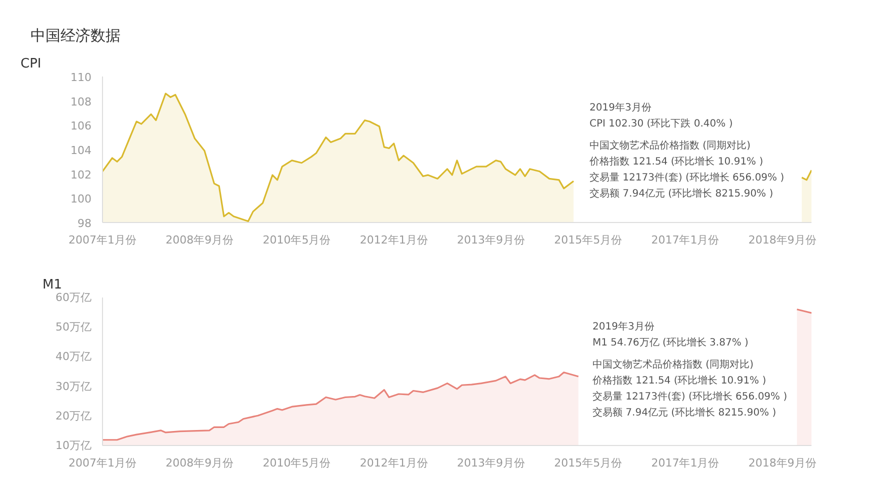 This screenshot has width=878, height=498. I want to click on y-axis-title: M1, so click(52, 285).